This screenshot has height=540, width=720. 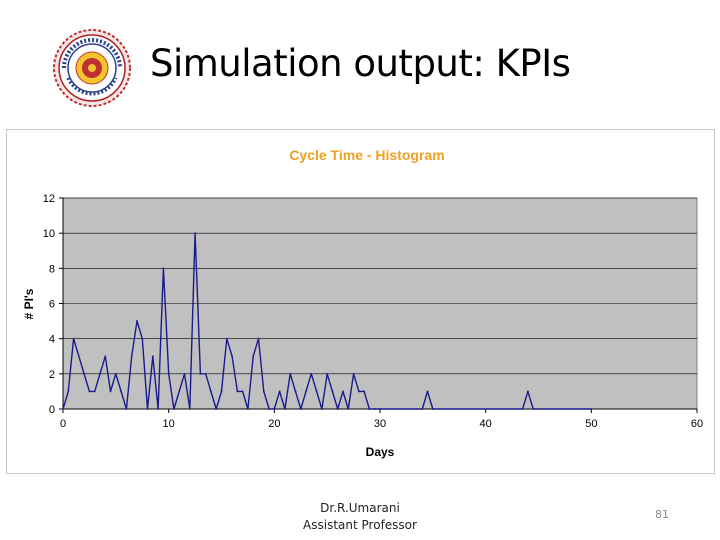 What do you see at coordinates (52, 375) in the screenshot?
I see `y-tick-label: 2` at bounding box center [52, 375].